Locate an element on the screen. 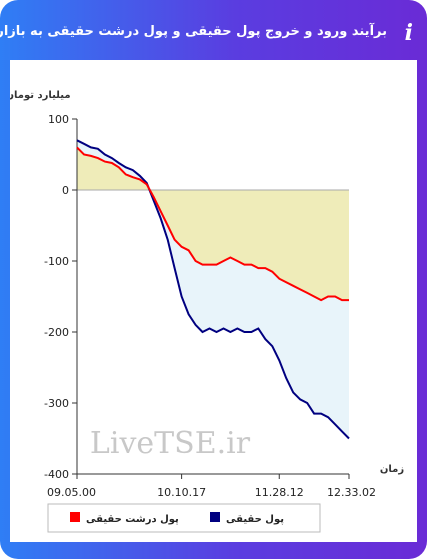 Image resolution: width=427 pixels, height=559 pixels. y-tick-label: -100 is located at coordinates (56, 261).